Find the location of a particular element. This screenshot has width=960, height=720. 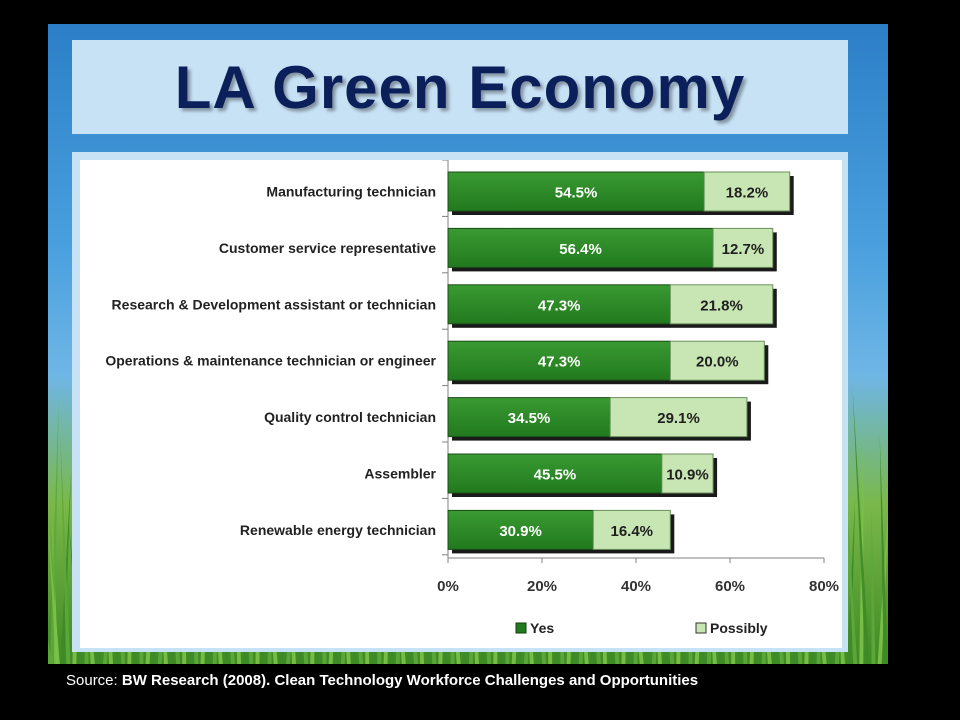

x-tick-label: 80% is located at coordinates (824, 586).